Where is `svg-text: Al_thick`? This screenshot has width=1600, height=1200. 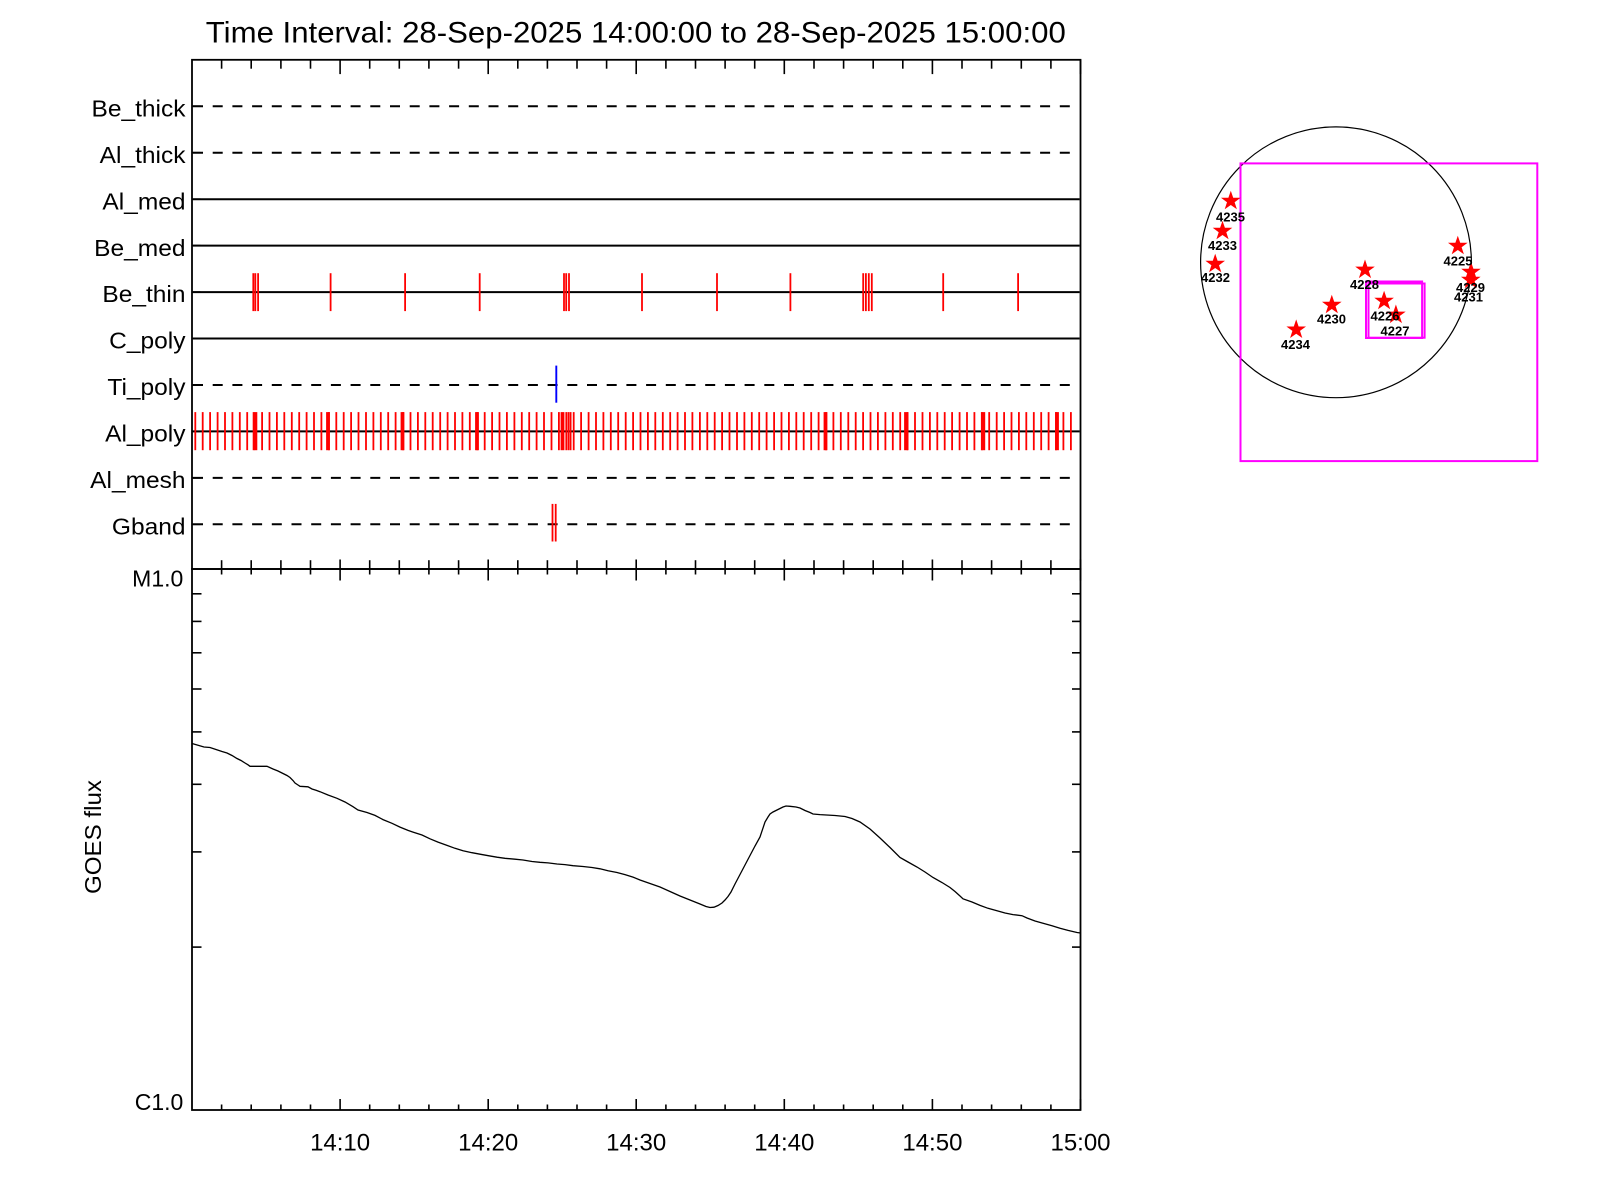
svg-text: Al_thick is located at coordinates (143, 155).